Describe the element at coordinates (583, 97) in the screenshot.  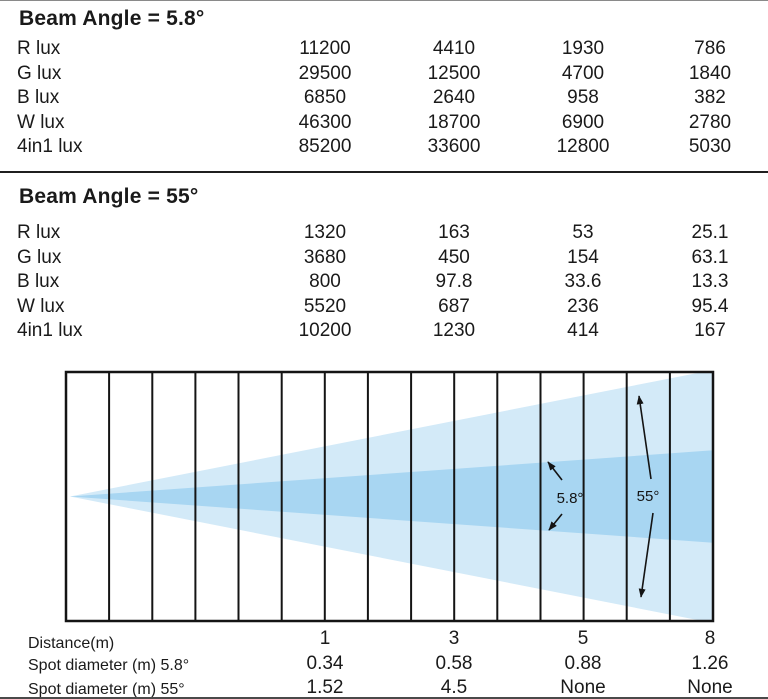
I see `lux-value: 958` at that location.